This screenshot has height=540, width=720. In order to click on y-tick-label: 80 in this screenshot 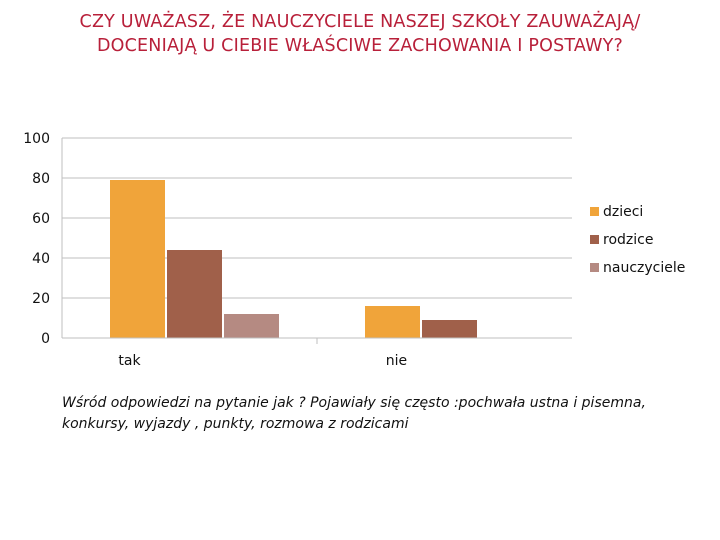, I will do `click(41, 179)`.